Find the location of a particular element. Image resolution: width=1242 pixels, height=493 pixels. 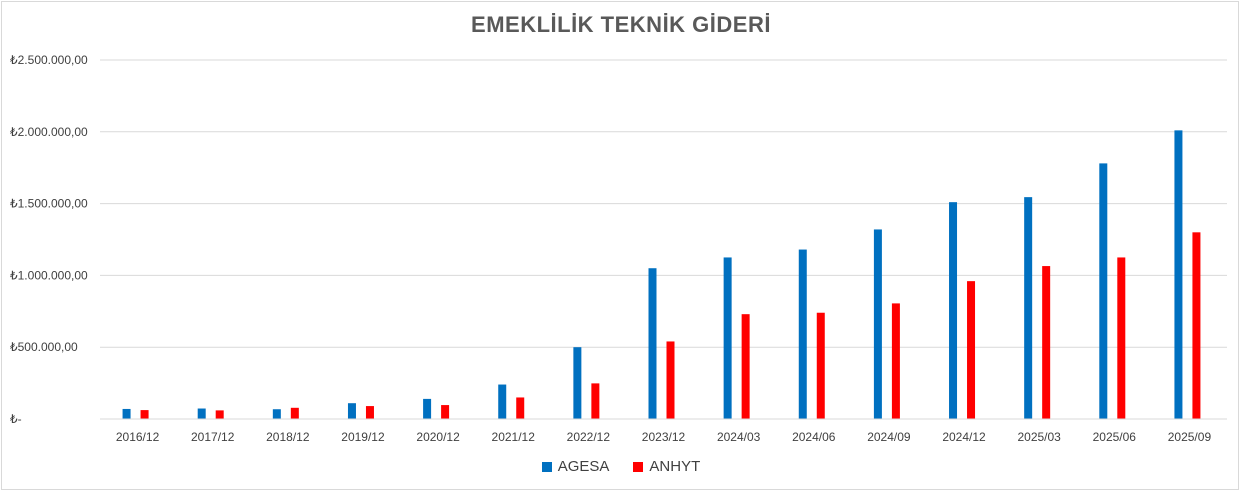

x-tick-label: 2022/12 is located at coordinates (589, 437).